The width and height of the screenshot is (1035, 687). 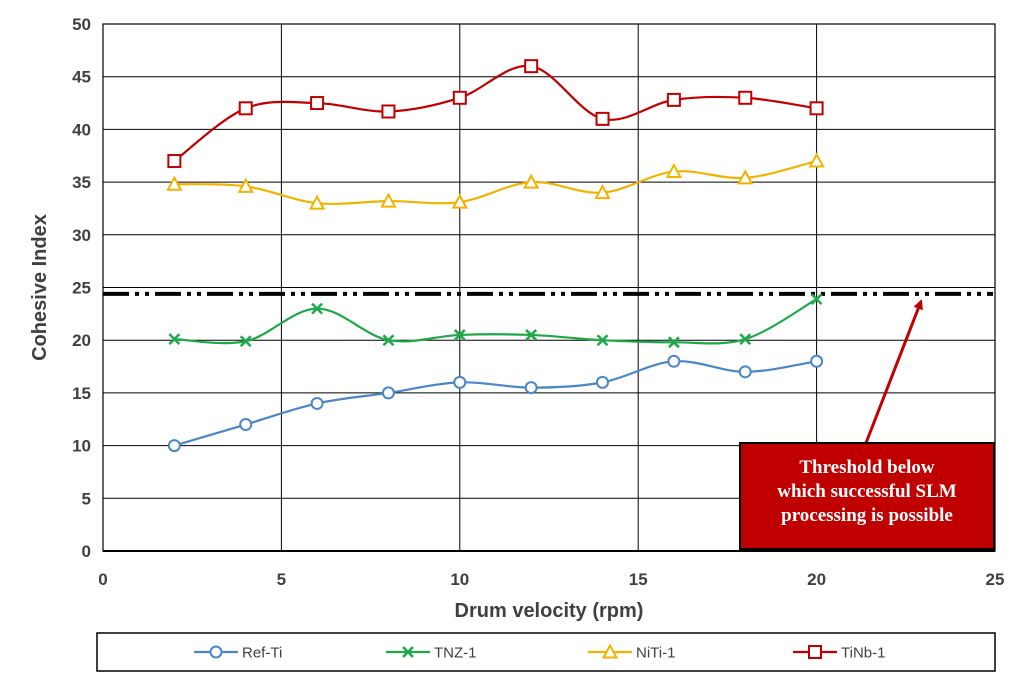 I want to click on annotation-text-line: processing is possible, so click(x=867, y=515).